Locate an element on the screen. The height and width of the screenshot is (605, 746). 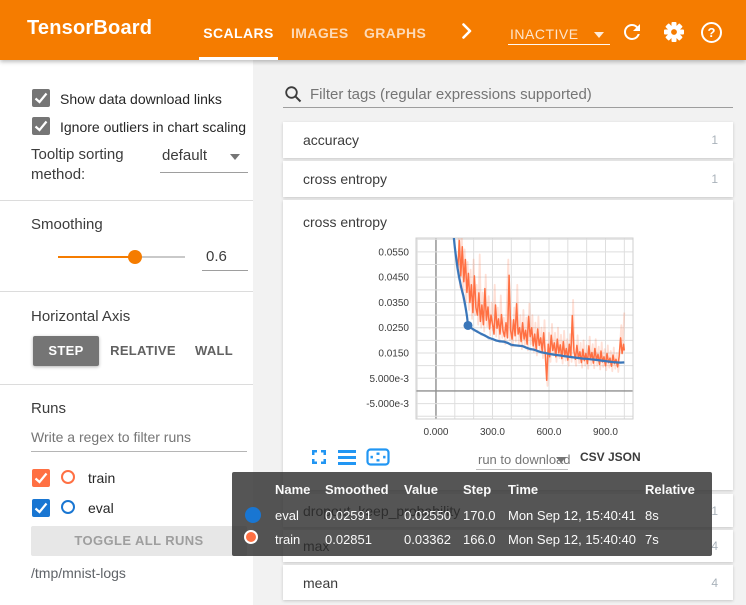
tooltip-time: Mon Sep 12, 15:40:40 is located at coordinates (572, 539).